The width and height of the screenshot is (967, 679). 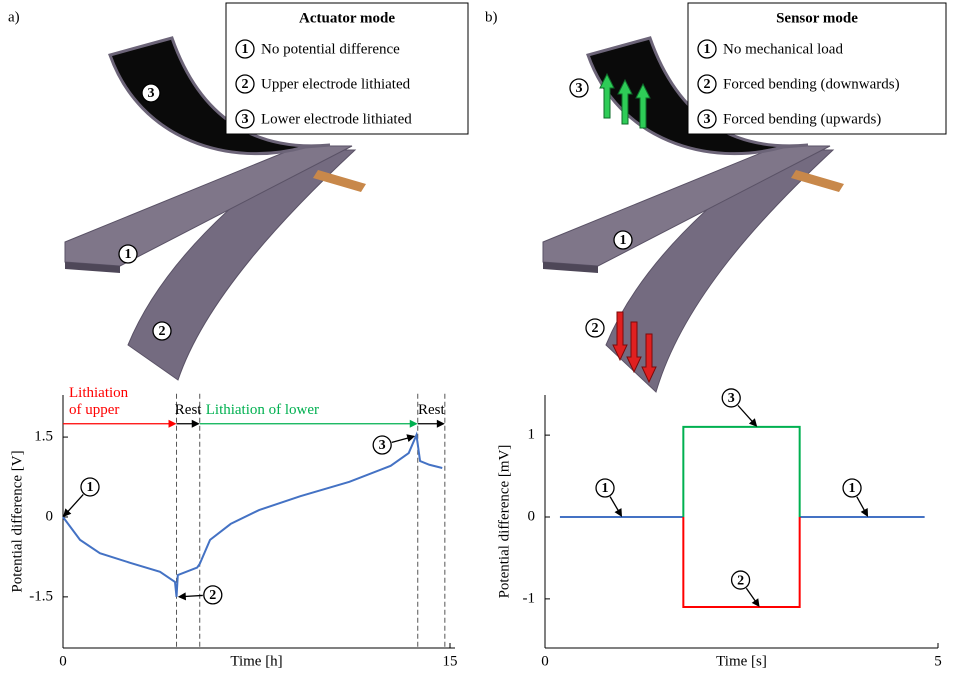 What do you see at coordinates (504, 522) in the screenshot?
I see `y-axis-label: Potential difference [mV]` at bounding box center [504, 522].